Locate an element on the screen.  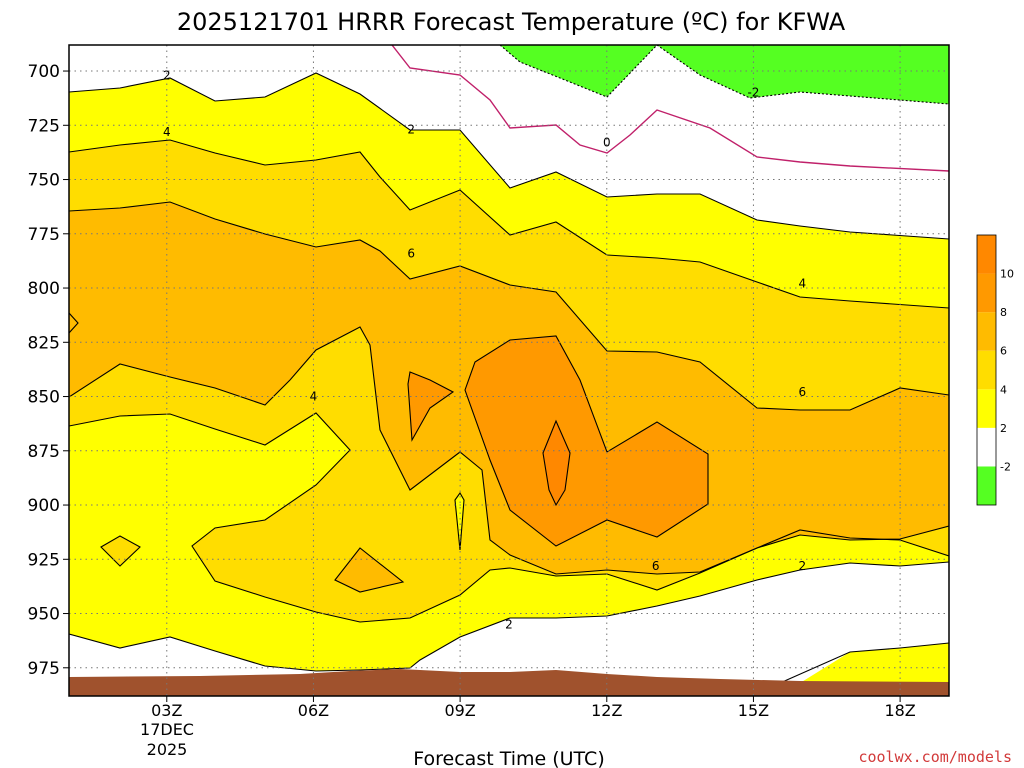
y-tick-label-800: 800 is located at coordinates (44, 289).